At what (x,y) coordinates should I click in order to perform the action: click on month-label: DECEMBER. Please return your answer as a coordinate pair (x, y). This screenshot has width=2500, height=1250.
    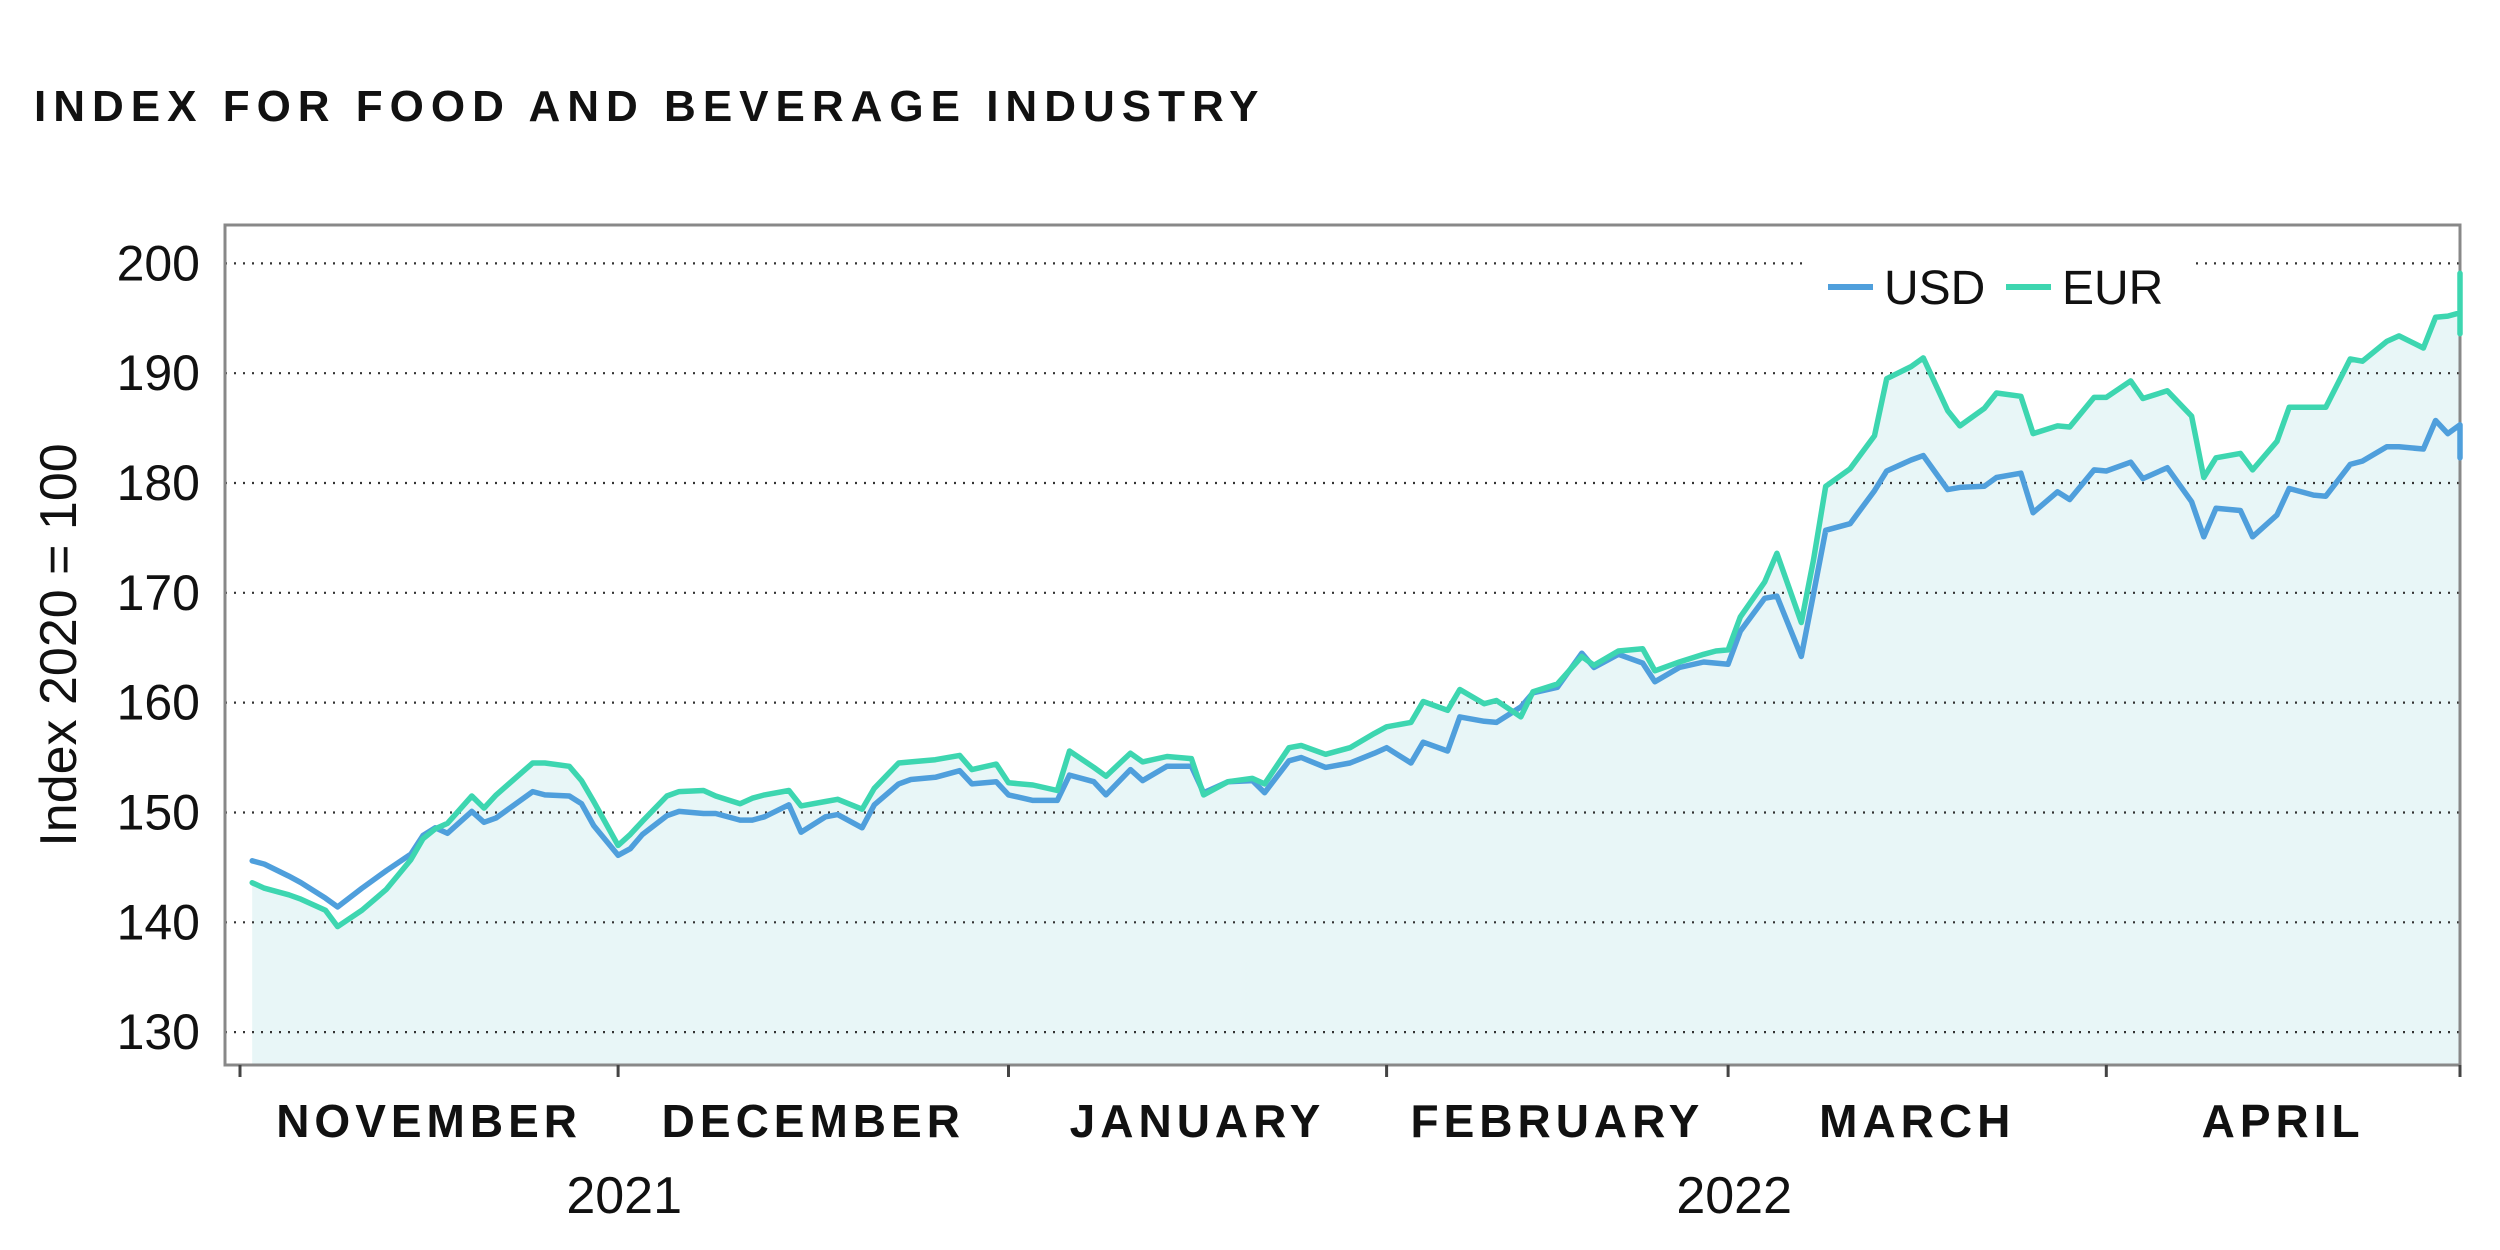
    Looking at the image, I should click on (813, 1121).